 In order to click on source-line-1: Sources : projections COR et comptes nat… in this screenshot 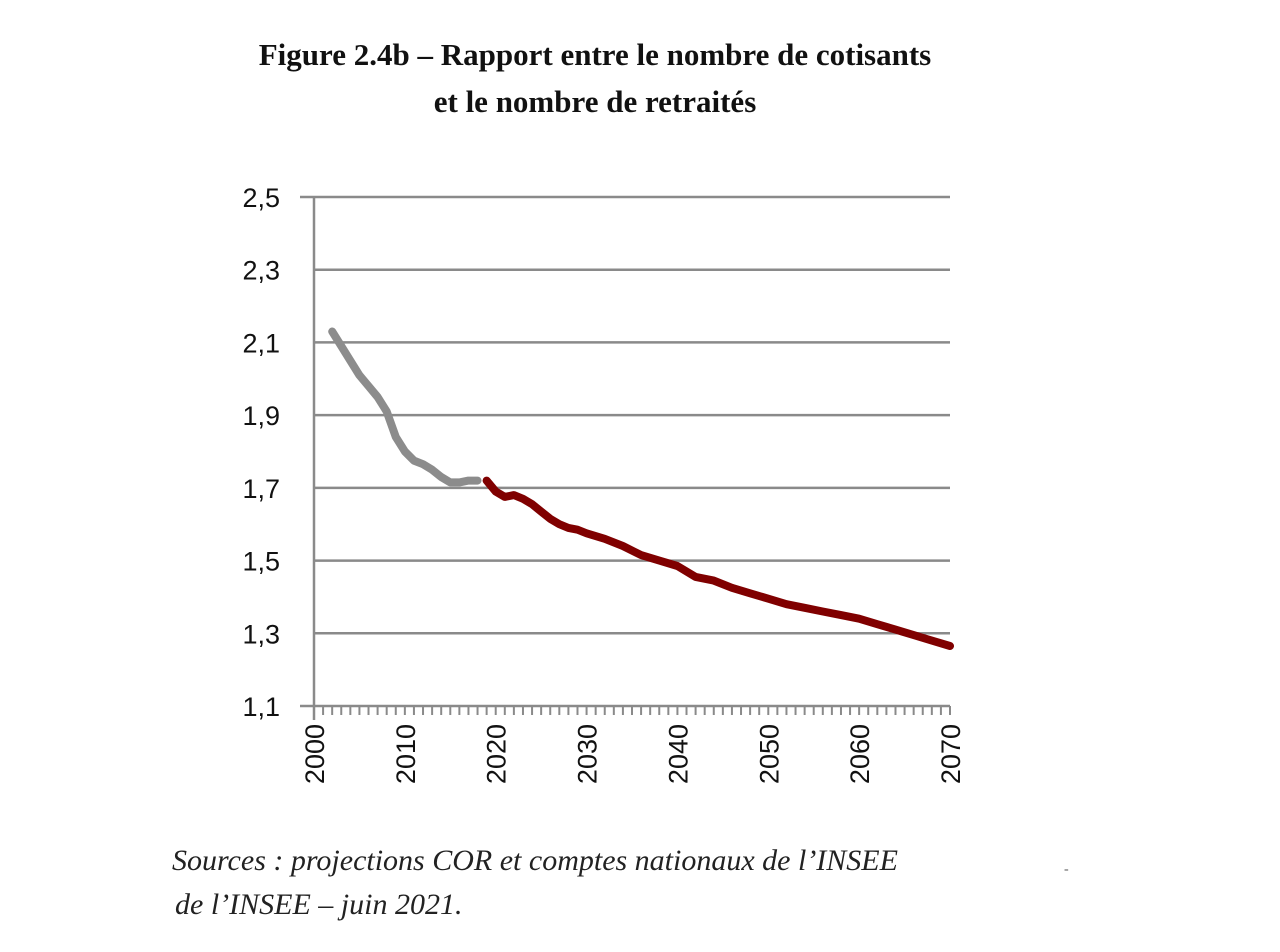, I will do `click(535, 860)`.